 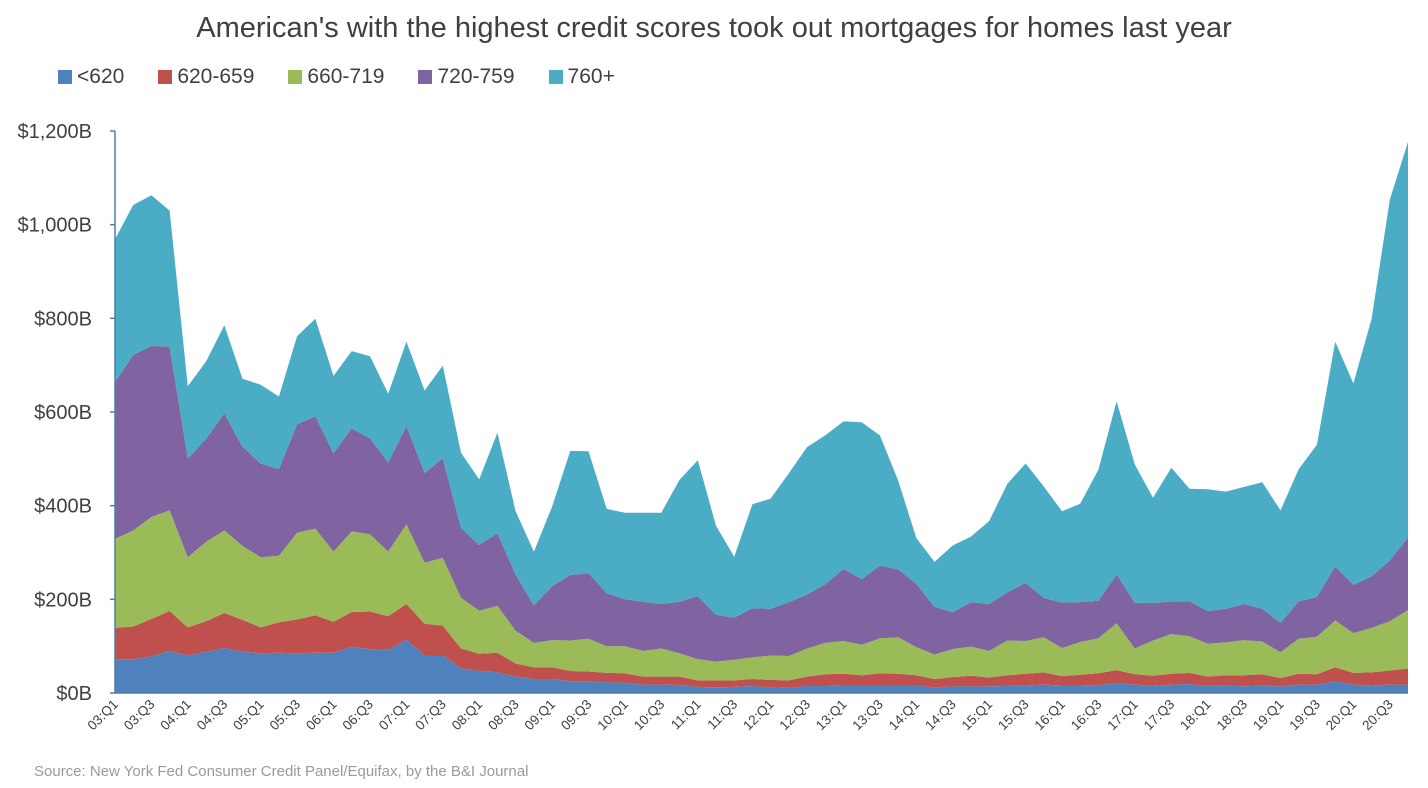 I want to click on x-tick-label: 07:Q3, so click(x=430, y=715).